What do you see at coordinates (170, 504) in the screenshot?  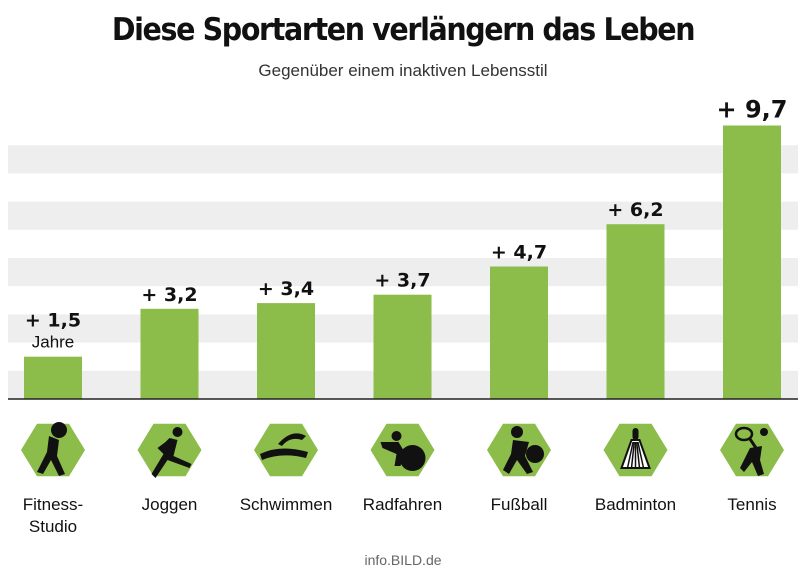 I see `category-label: Joggen` at bounding box center [170, 504].